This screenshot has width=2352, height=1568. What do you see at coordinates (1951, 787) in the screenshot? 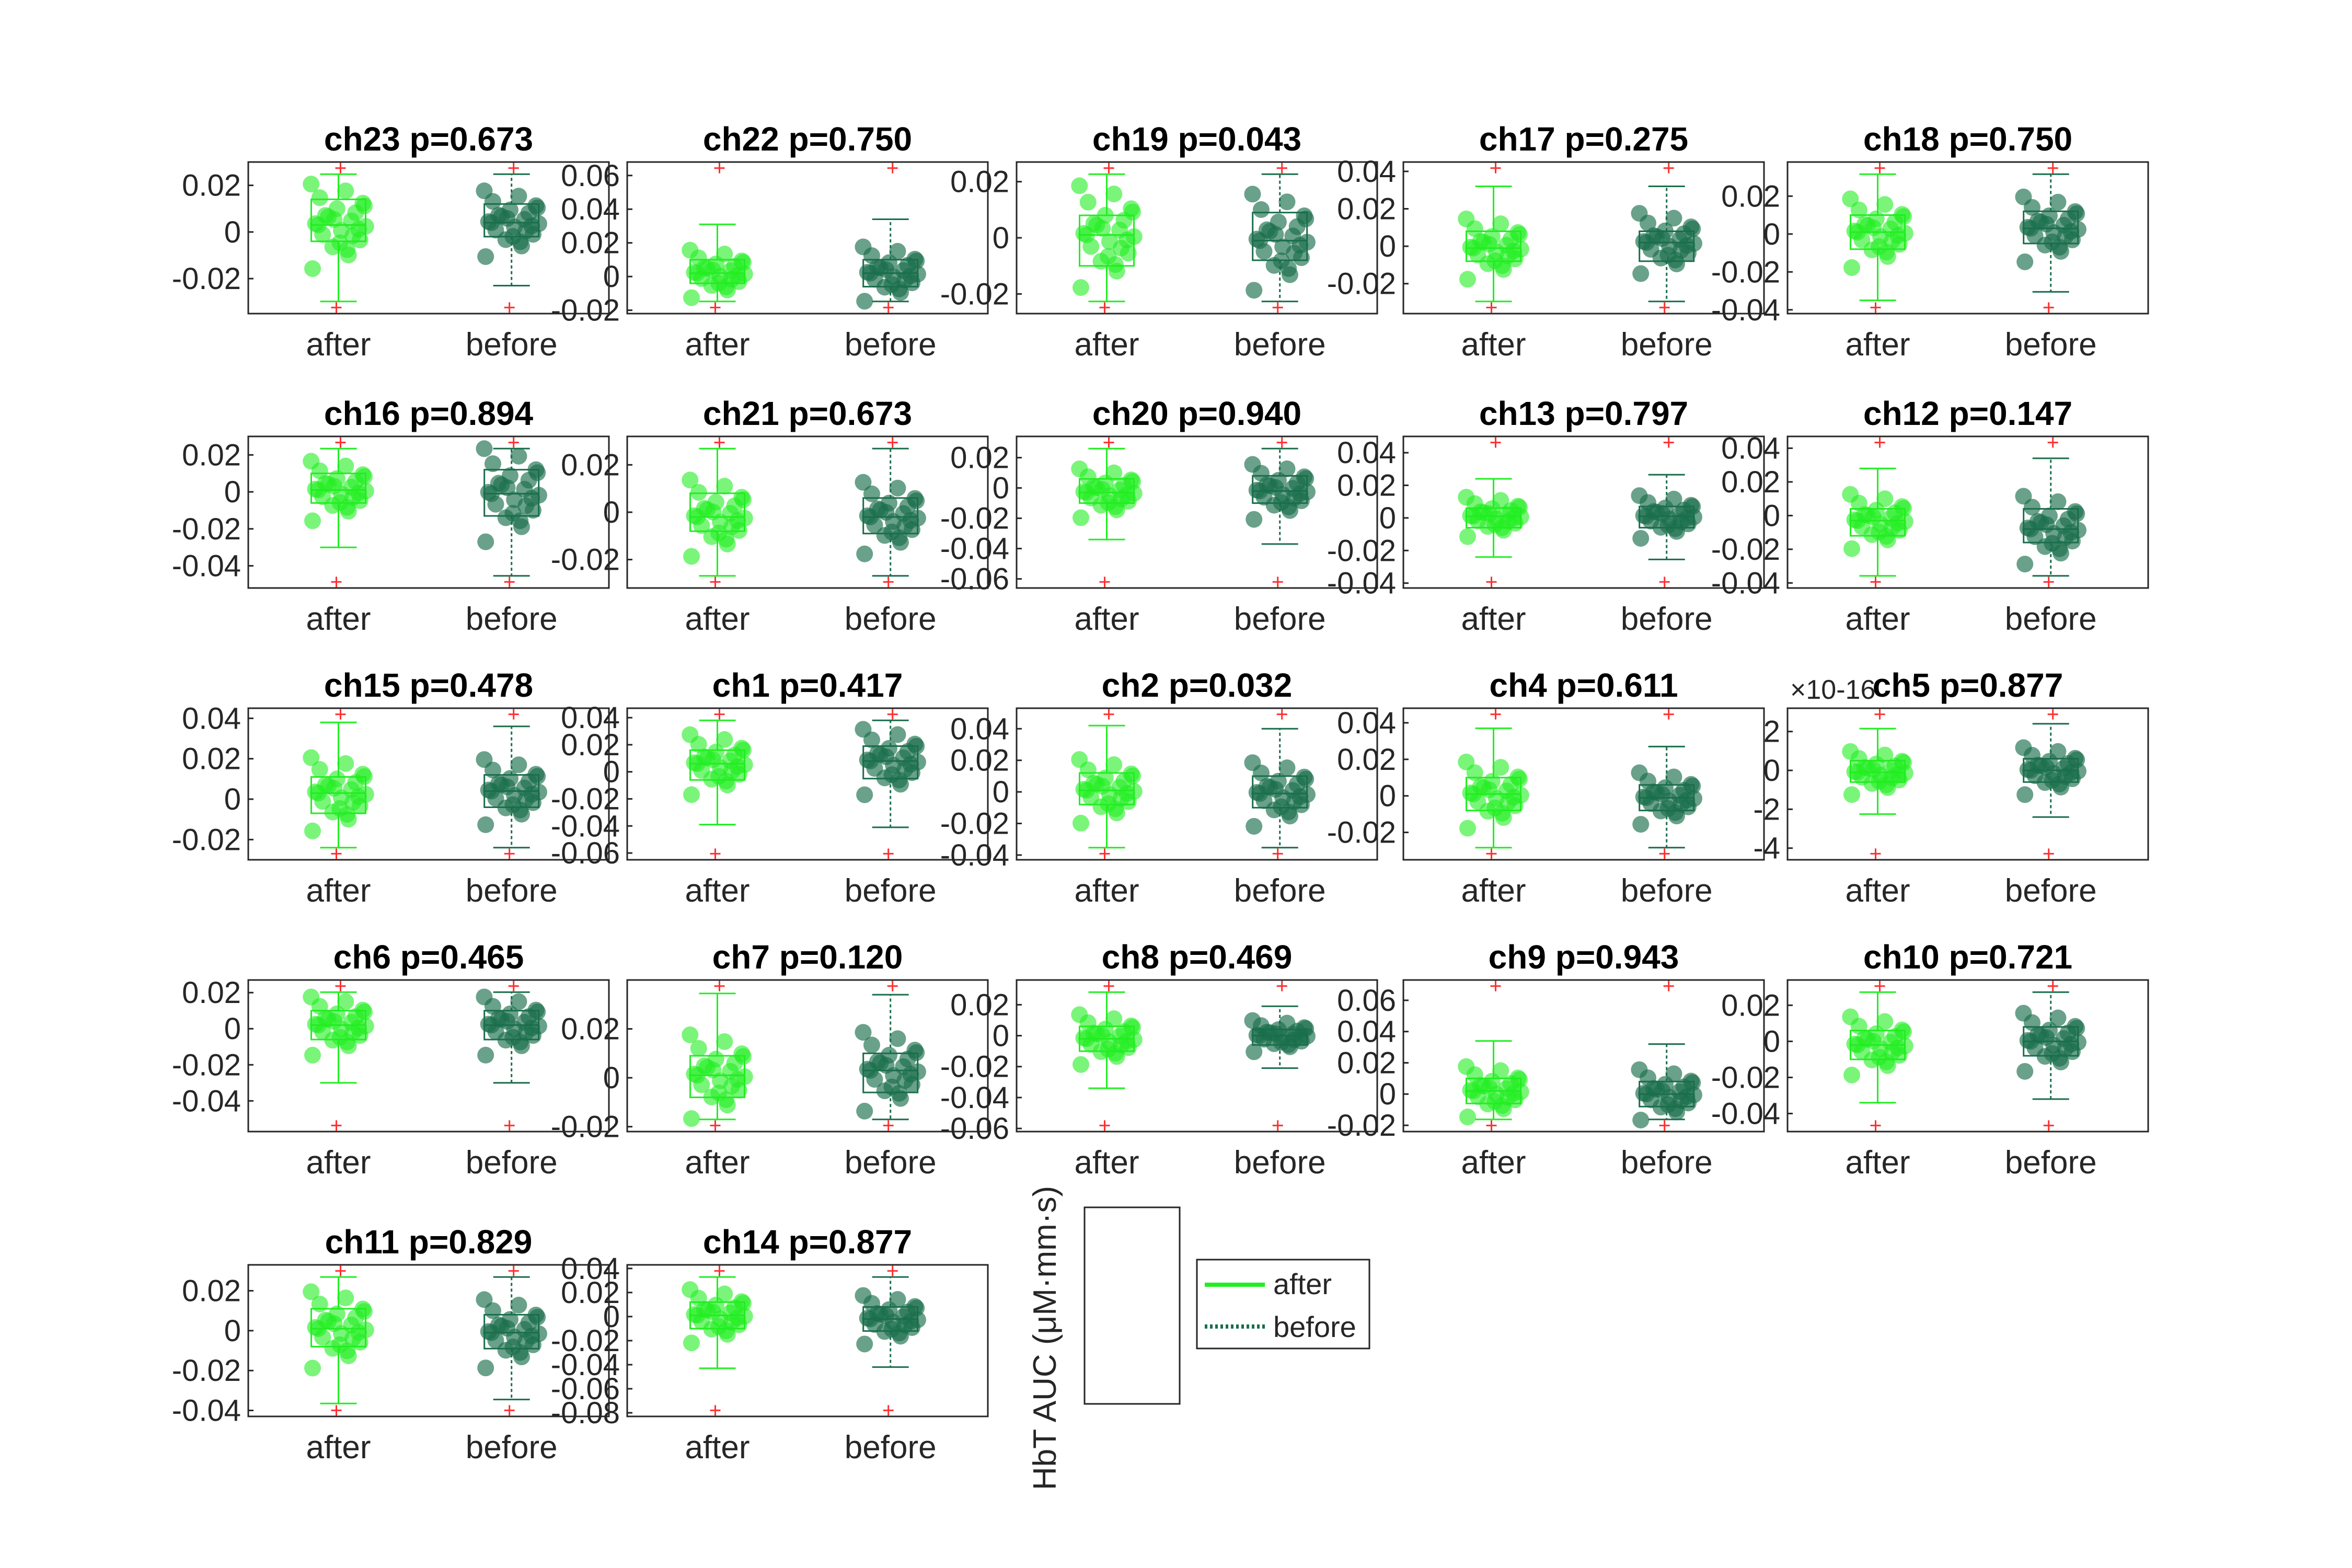
I see `subplot-15: ch5 p=0.877×10-16 2 0 -2 -4 after before` at bounding box center [1951, 787].